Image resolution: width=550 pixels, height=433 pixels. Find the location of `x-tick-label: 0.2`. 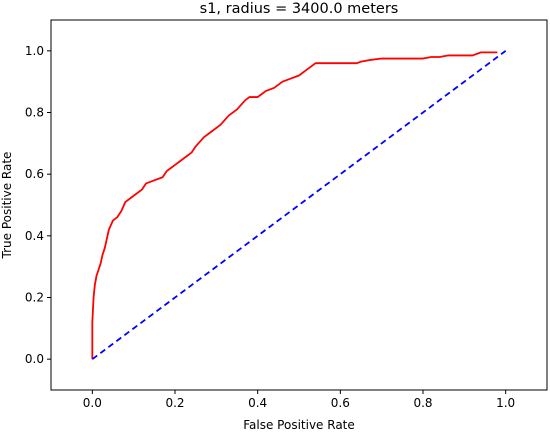

x-tick-label: 0.2 is located at coordinates (174, 403).